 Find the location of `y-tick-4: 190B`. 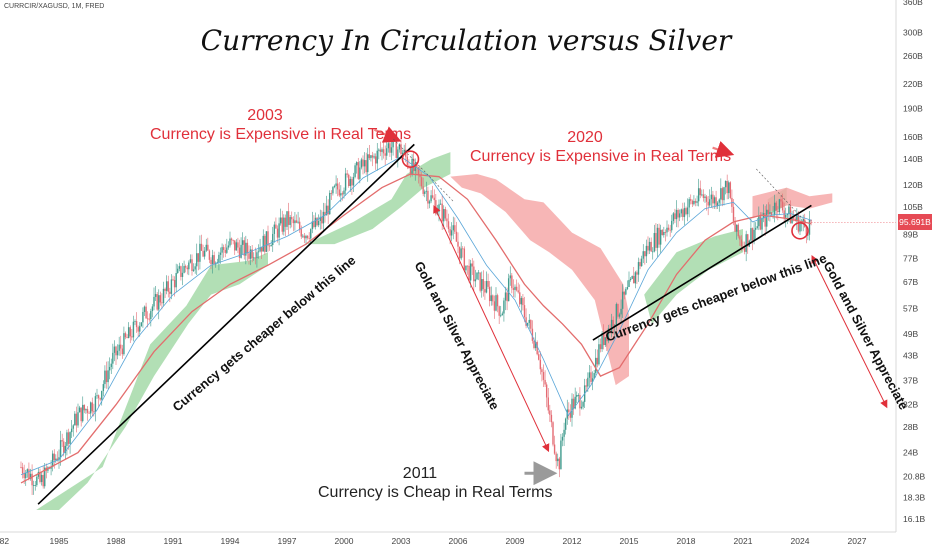

y-tick-4: 190B is located at coordinates (913, 108).